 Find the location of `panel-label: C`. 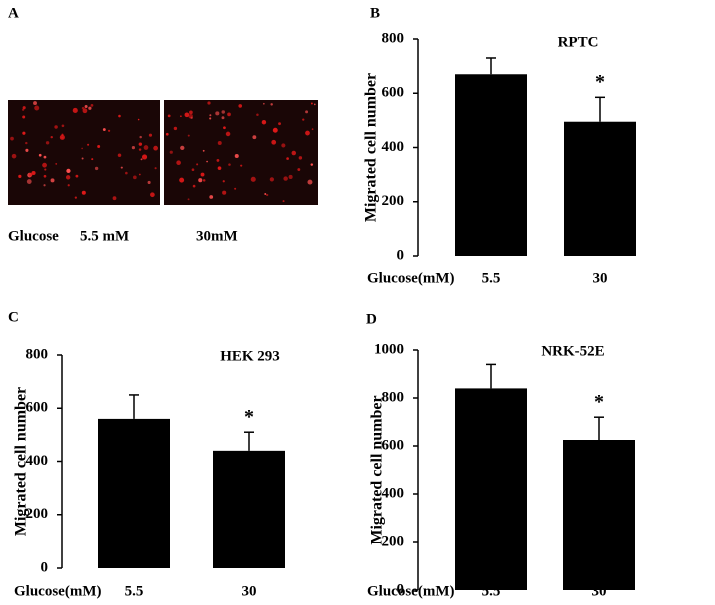

panel-label: C is located at coordinates (13, 317).